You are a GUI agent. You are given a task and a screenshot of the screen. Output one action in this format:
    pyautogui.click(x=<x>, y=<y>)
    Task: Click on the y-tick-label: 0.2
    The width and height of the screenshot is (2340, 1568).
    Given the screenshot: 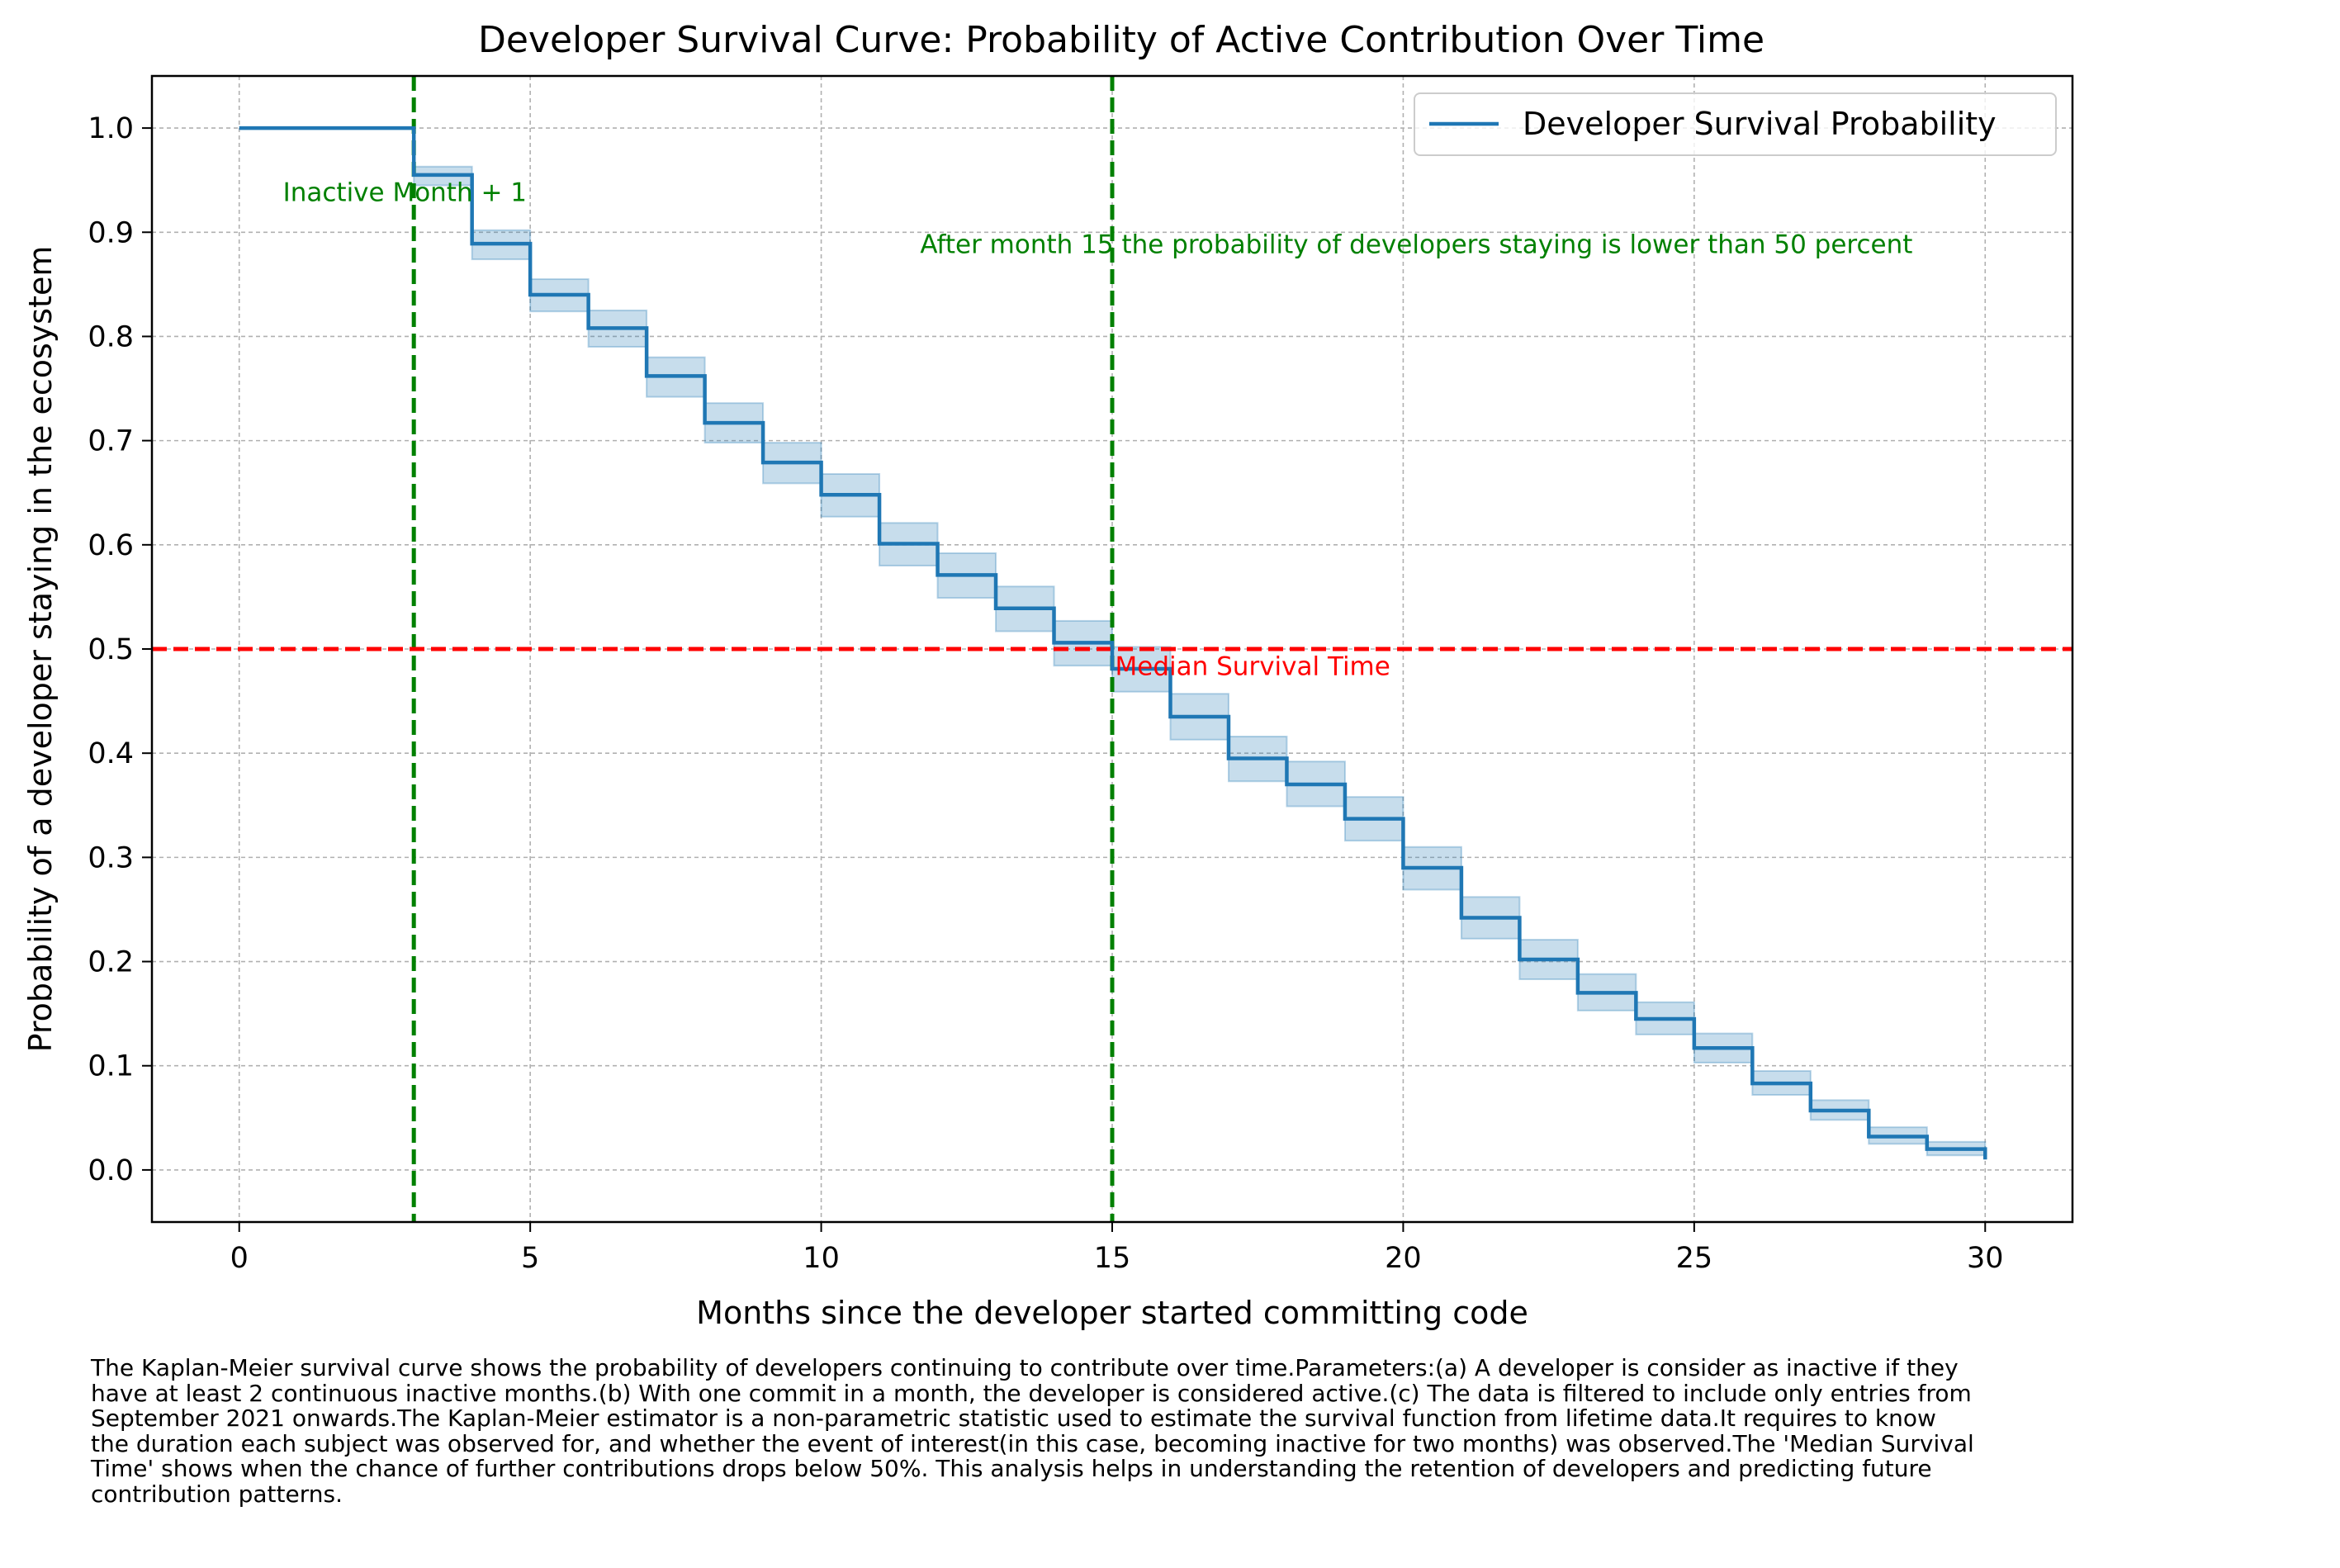 What is the action you would take?
    pyautogui.click(x=111, y=962)
    